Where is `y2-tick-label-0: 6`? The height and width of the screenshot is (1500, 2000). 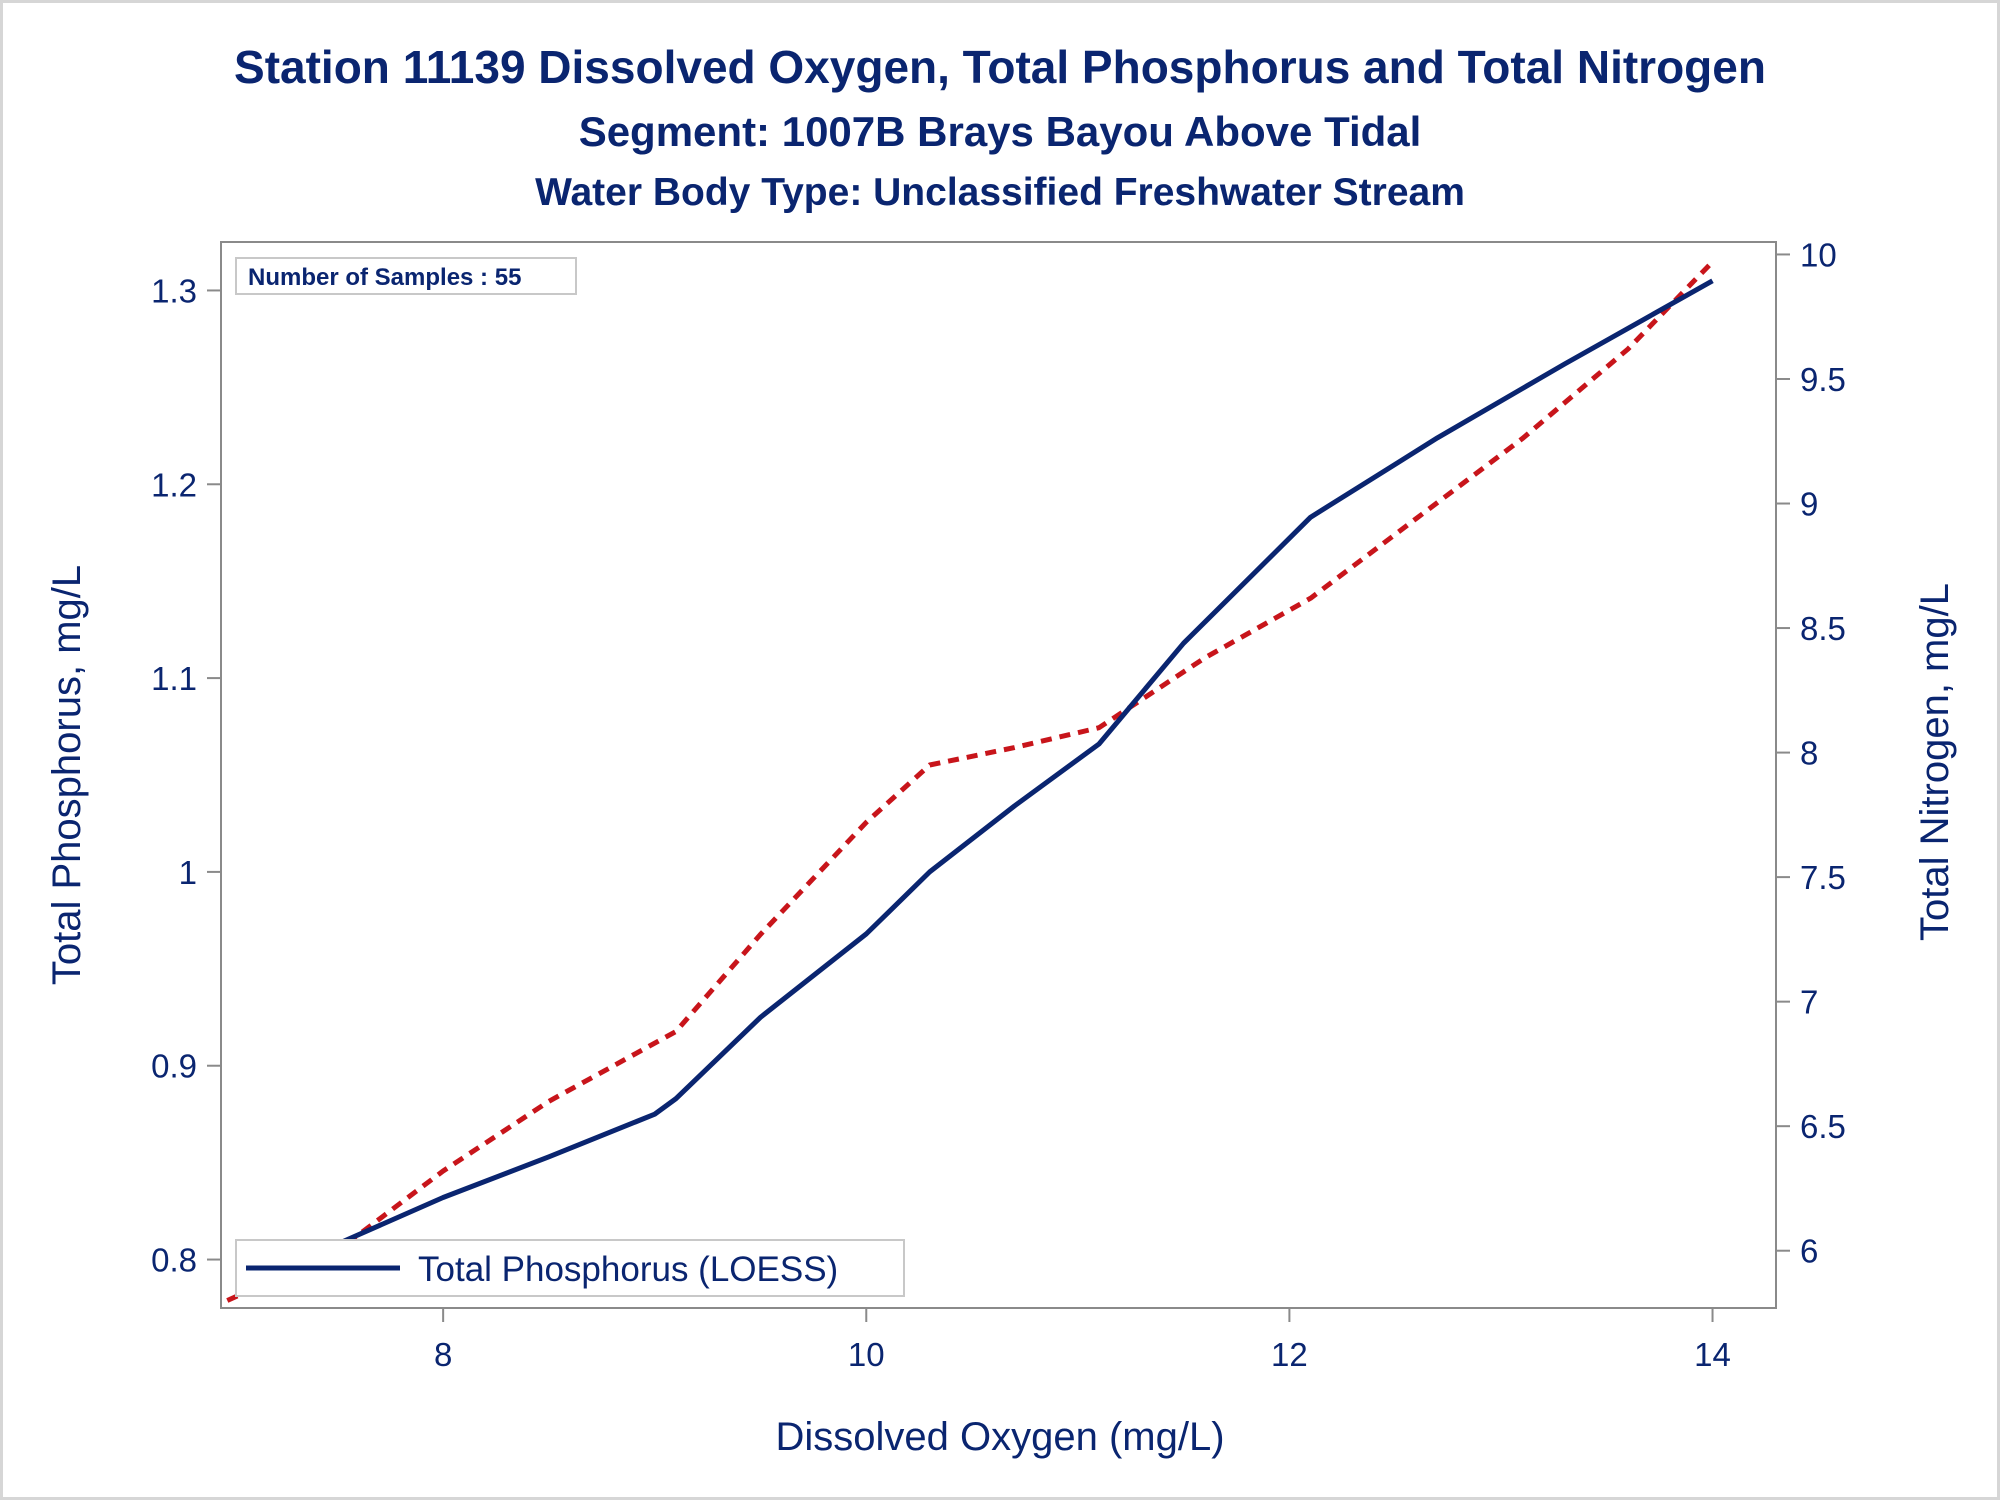
y2-tick-label-0: 6 is located at coordinates (1809, 1251).